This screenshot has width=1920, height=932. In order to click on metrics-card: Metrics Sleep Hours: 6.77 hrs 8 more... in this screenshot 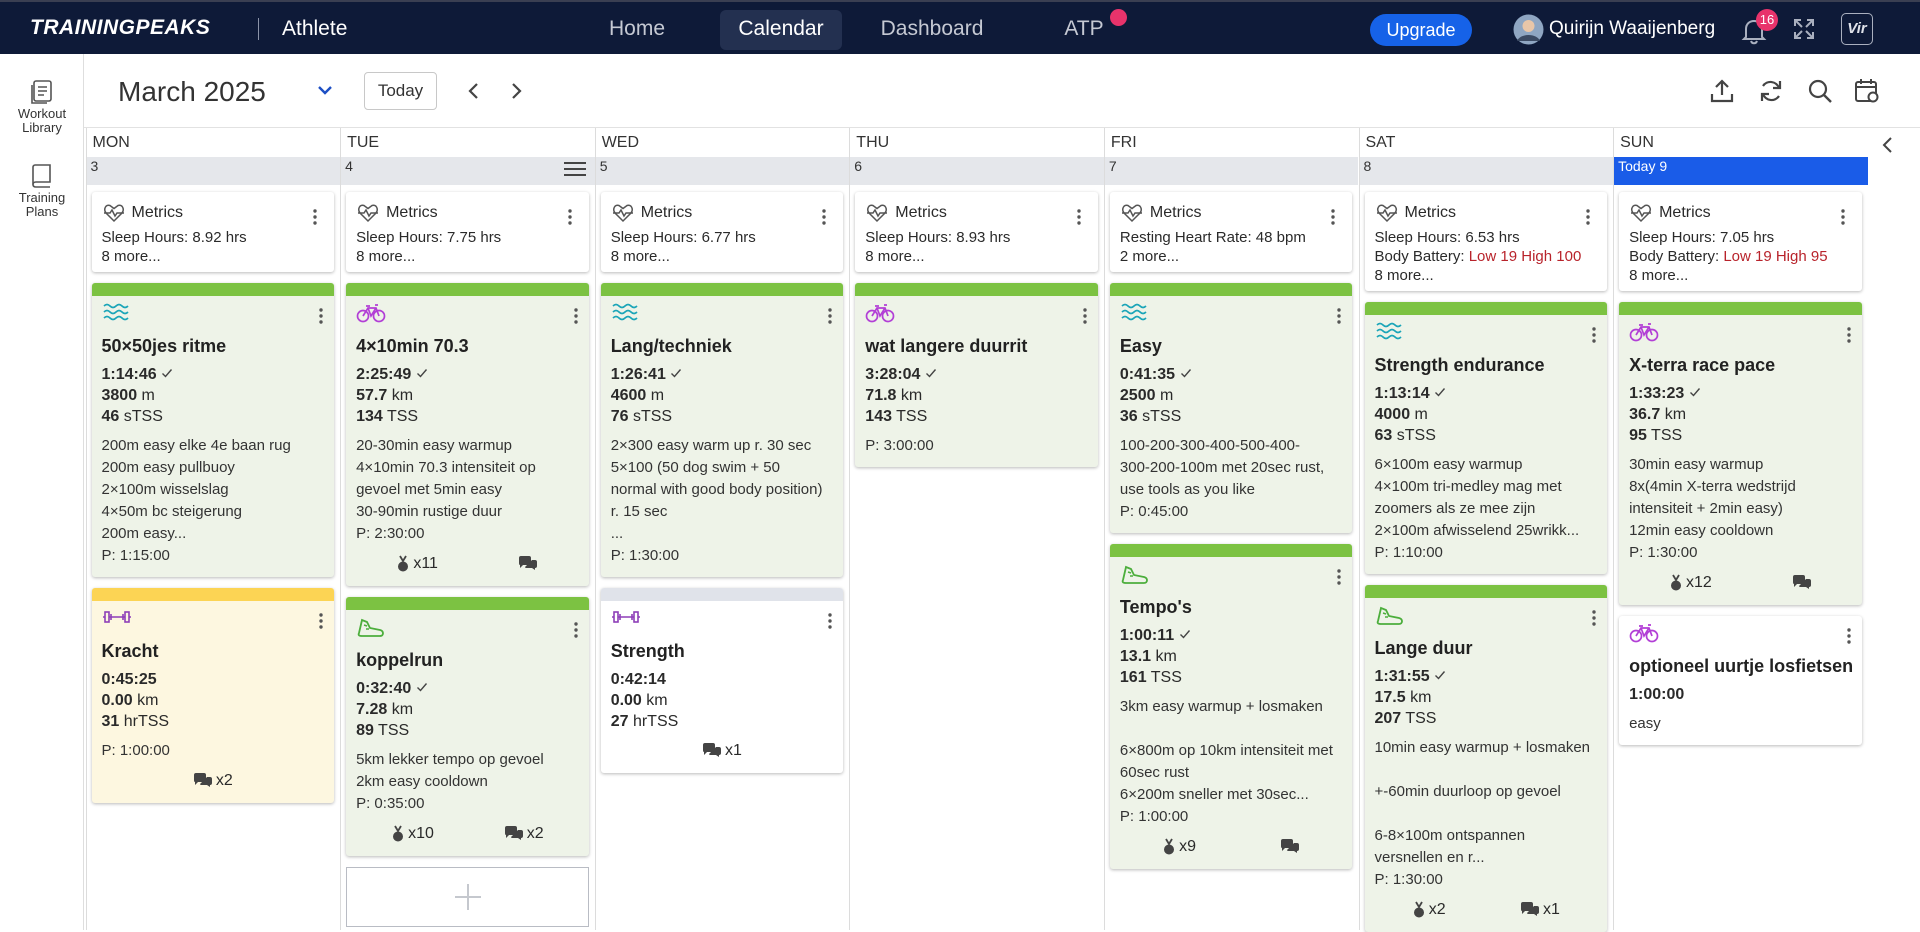, I will do `click(722, 232)`.